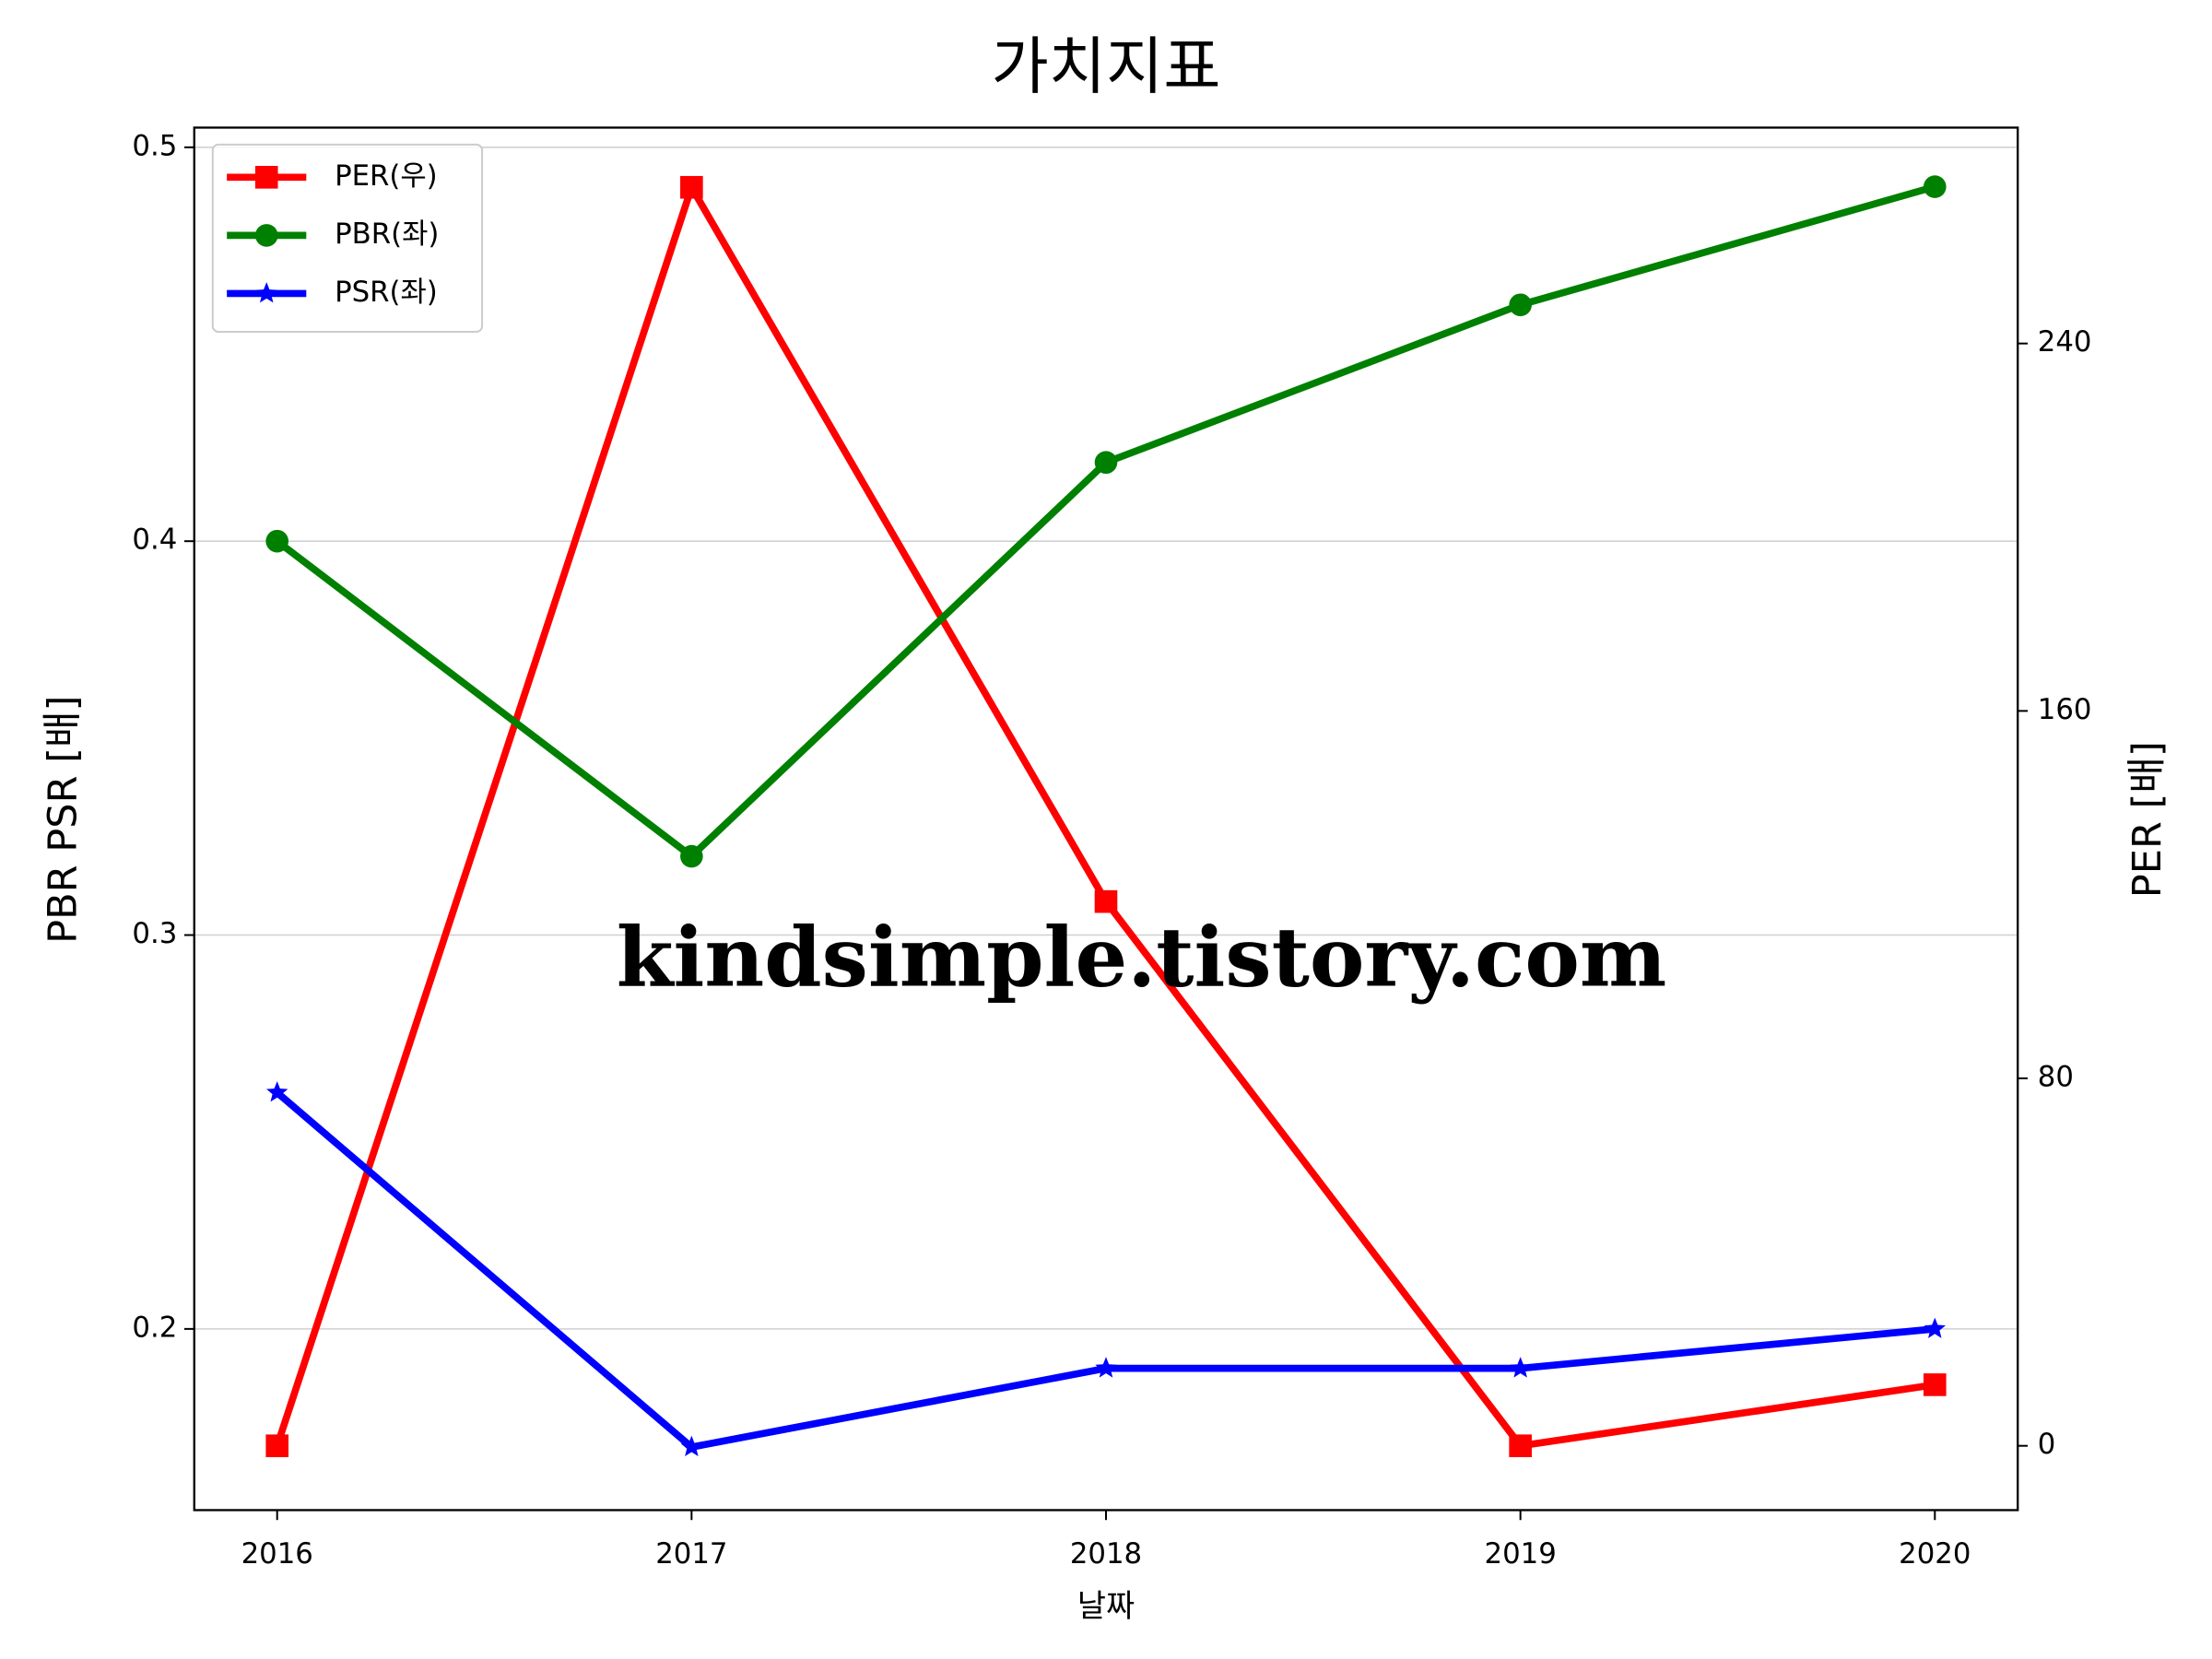 Image resolution: width=2212 pixels, height=1659 pixels. I want to click on x-tick-label: 2019, so click(1521, 1554).